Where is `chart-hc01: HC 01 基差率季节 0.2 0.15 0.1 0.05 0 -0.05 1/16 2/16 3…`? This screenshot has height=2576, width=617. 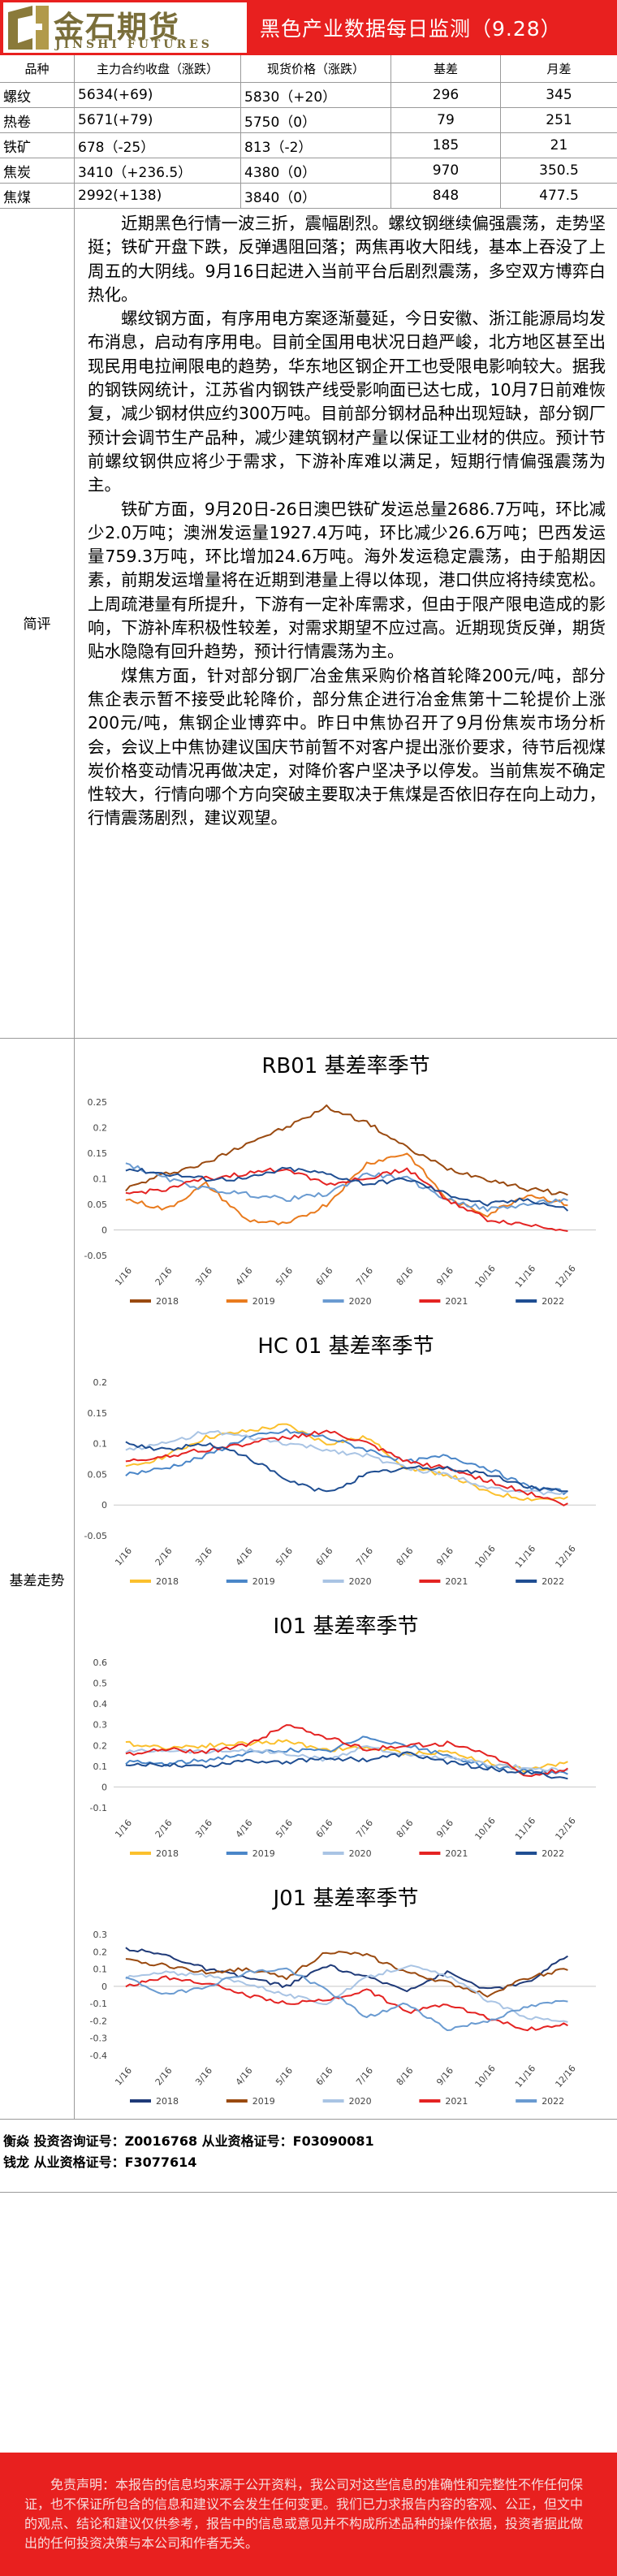 chart-hc01: HC 01 基差率季节 0.2 0.15 0.1 0.05 0 -0.05 1/16 2/16 3… is located at coordinates (346, 1459).